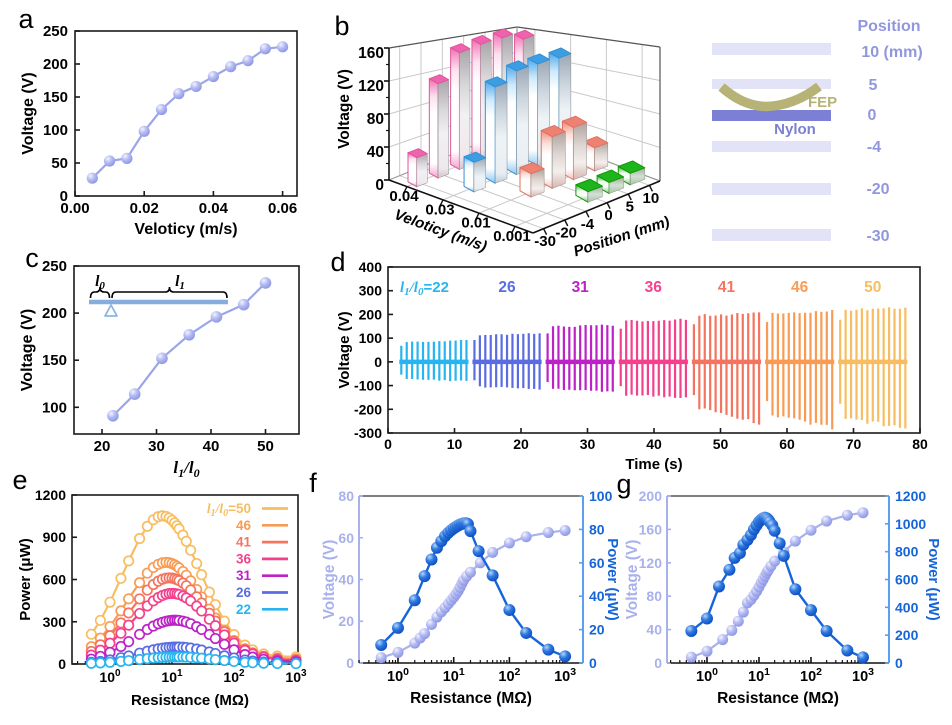  What do you see at coordinates (653, 464) in the screenshot?
I see `svg-text: Time (s)` at bounding box center [653, 464].